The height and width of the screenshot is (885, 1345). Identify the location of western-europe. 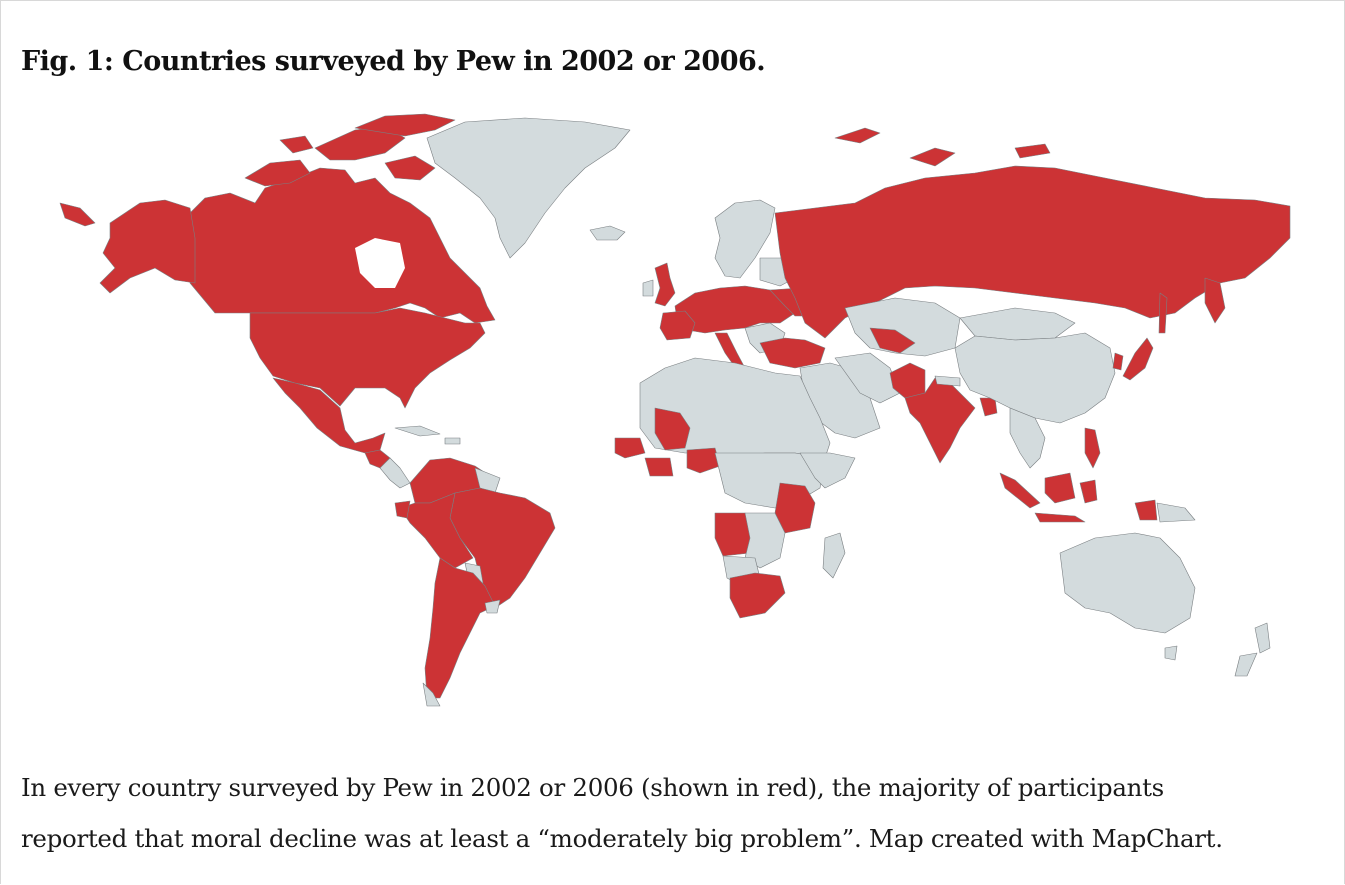
(735, 309).